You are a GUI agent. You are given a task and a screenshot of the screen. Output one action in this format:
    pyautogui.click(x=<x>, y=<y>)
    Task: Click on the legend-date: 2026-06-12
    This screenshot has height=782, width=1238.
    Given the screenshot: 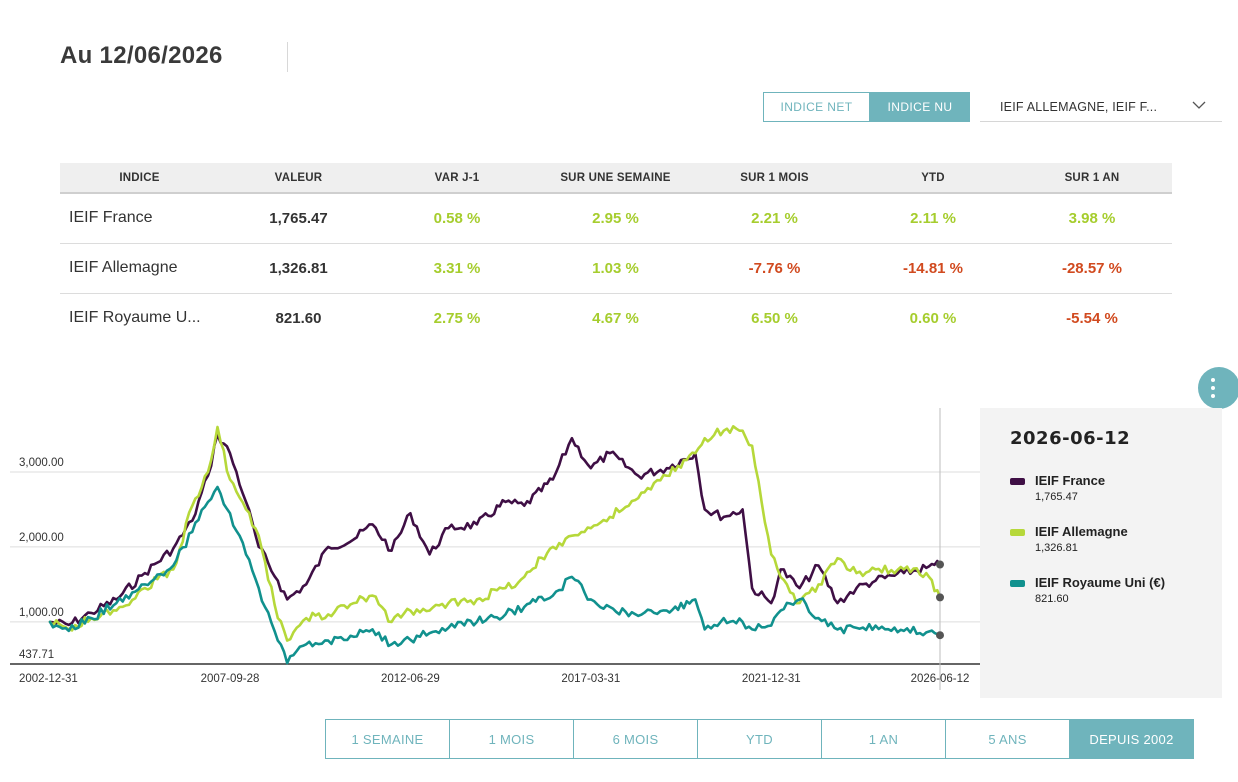 What is the action you would take?
    pyautogui.click(x=1070, y=438)
    